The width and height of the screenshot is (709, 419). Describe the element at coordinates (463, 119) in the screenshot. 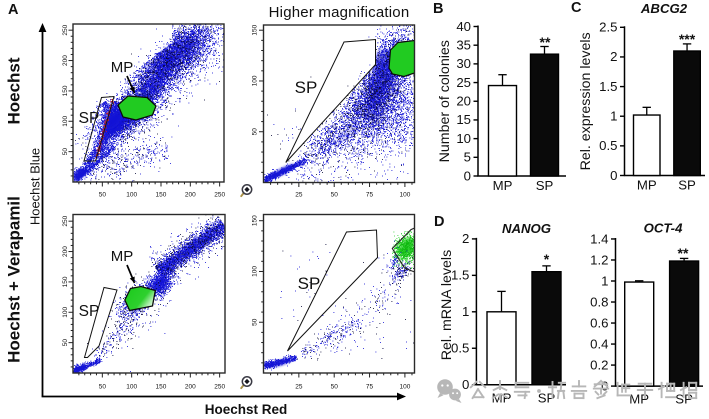

I see `svg-text: 15` at that location.